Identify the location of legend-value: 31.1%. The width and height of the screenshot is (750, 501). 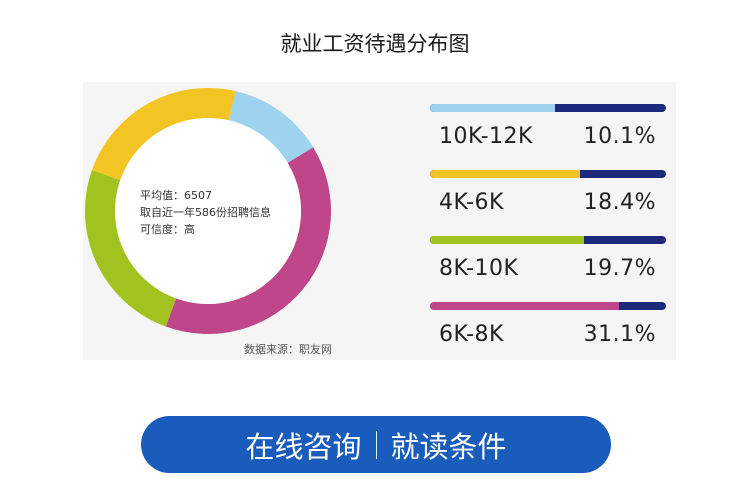
(619, 334).